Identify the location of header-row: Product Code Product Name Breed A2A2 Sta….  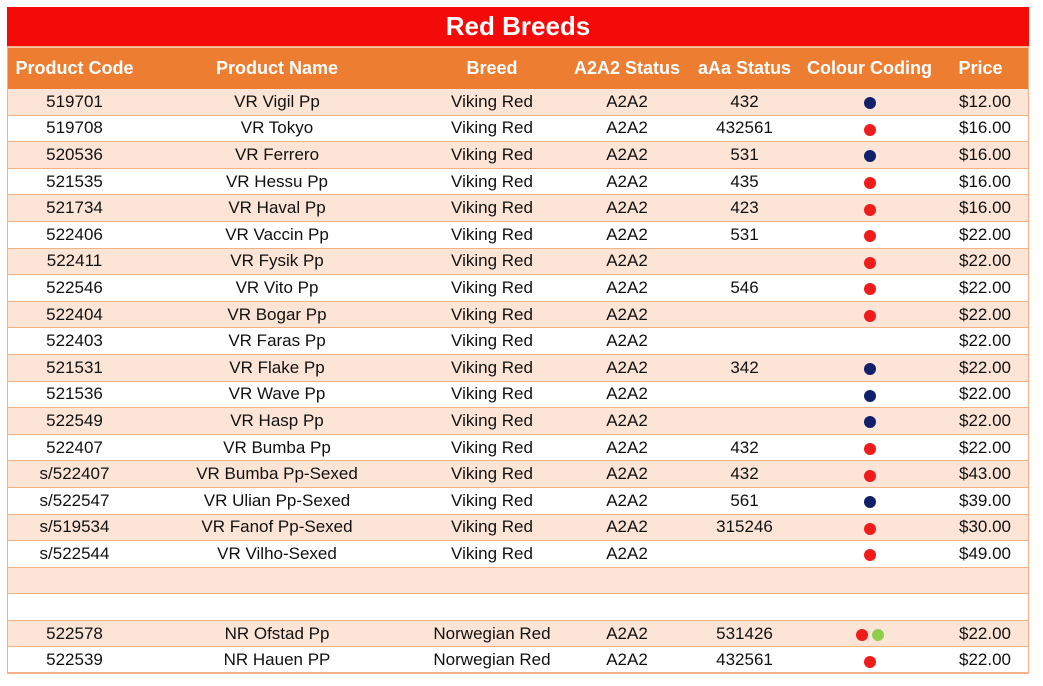
(518, 67).